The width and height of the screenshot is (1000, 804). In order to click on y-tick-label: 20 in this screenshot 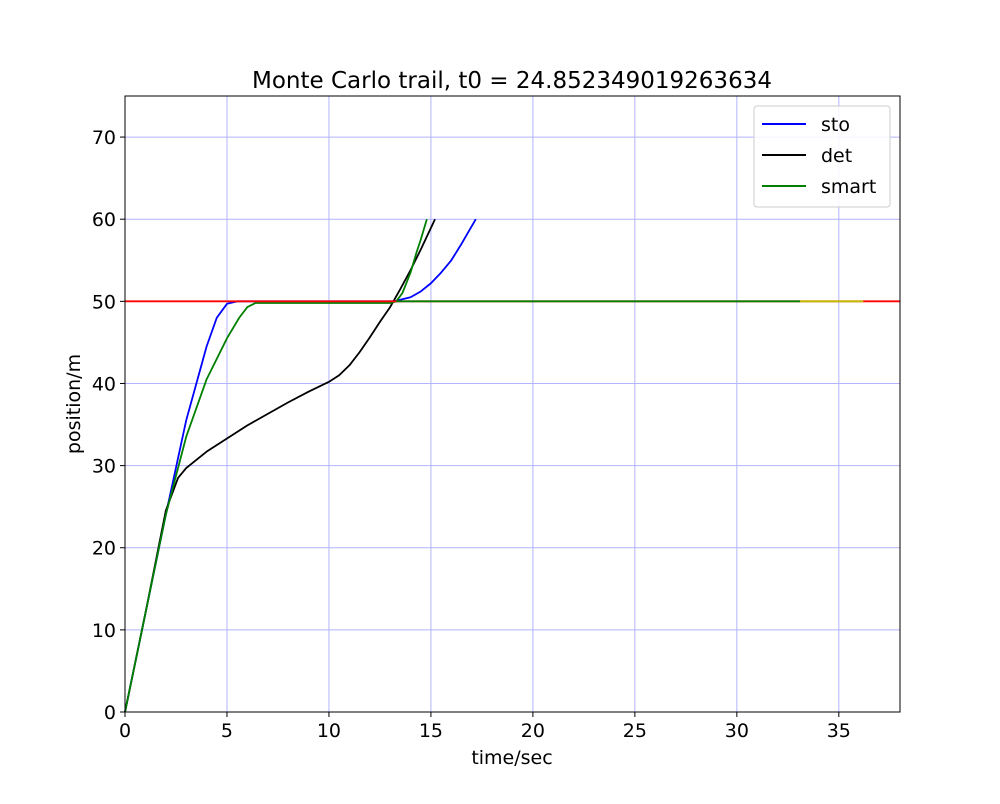, I will do `click(104, 549)`.